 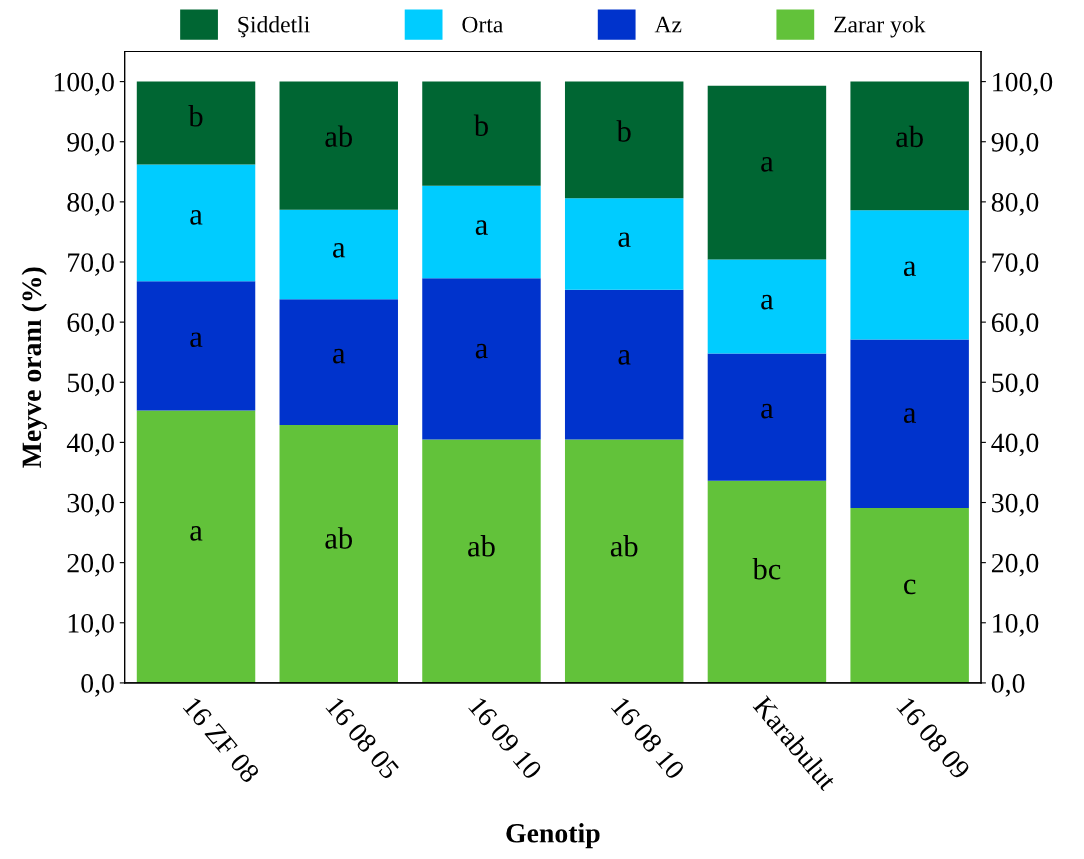 What do you see at coordinates (90, 325) in the screenshot?
I see `y-tick-label: 60,0` at bounding box center [90, 325].